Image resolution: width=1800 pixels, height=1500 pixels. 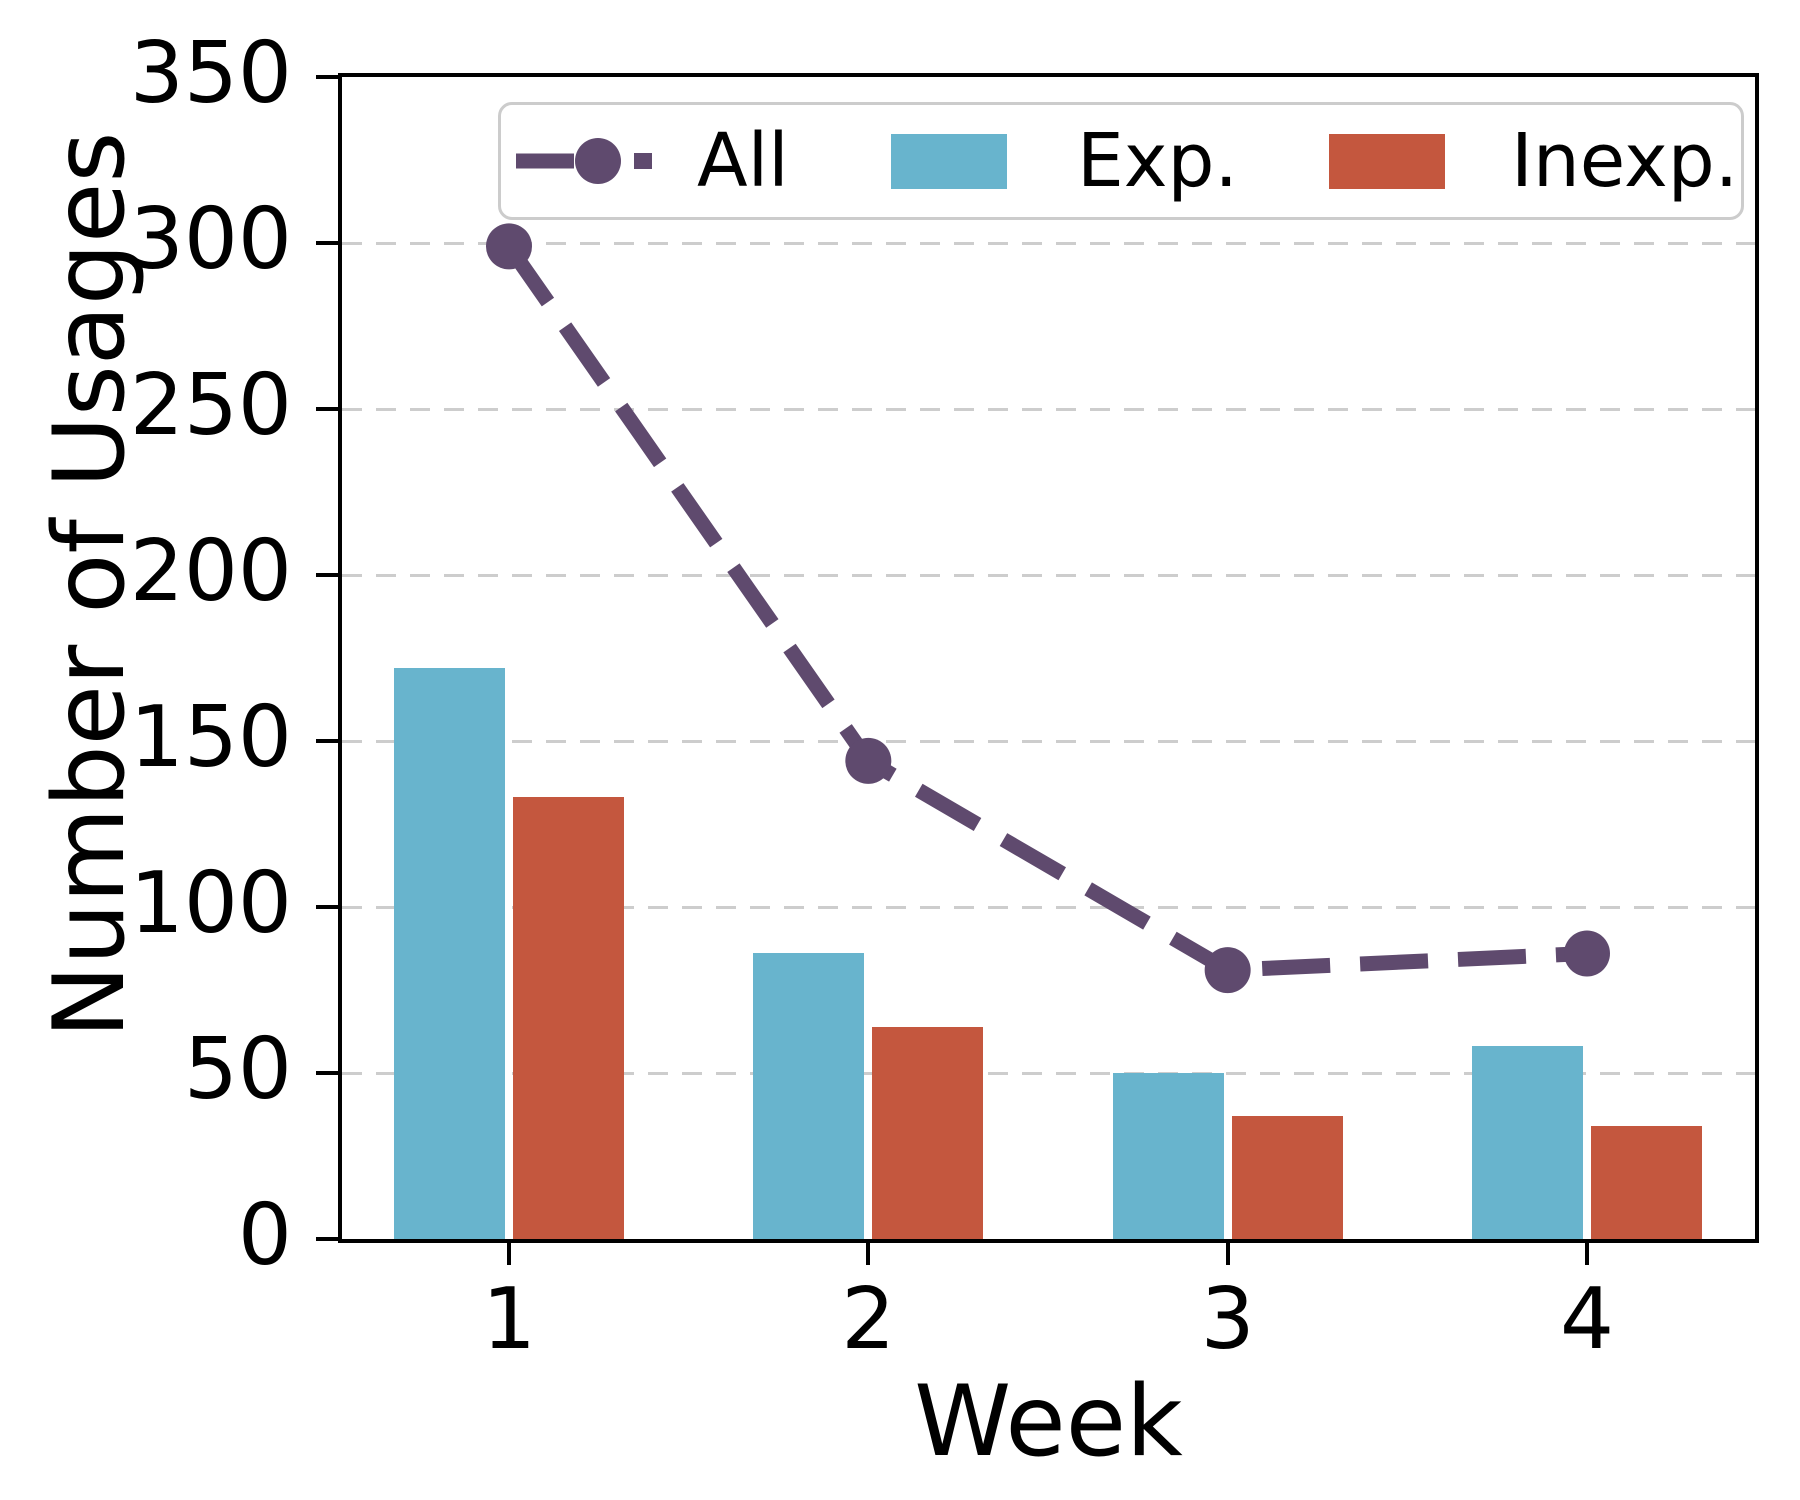 I want to click on y-tick-label: 0, so click(x=264, y=1235).